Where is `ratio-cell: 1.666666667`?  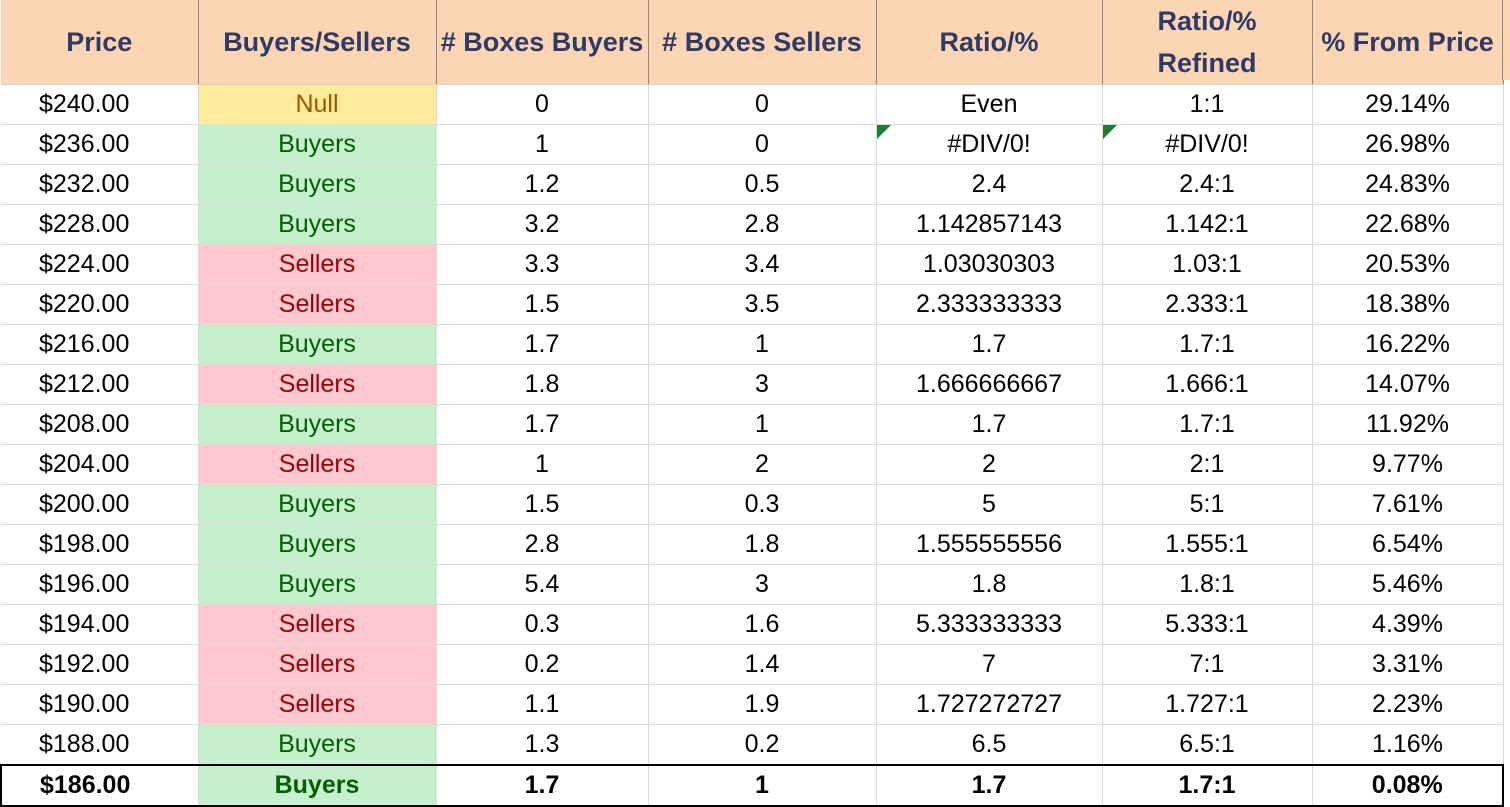 ratio-cell: 1.666666667 is located at coordinates (989, 384).